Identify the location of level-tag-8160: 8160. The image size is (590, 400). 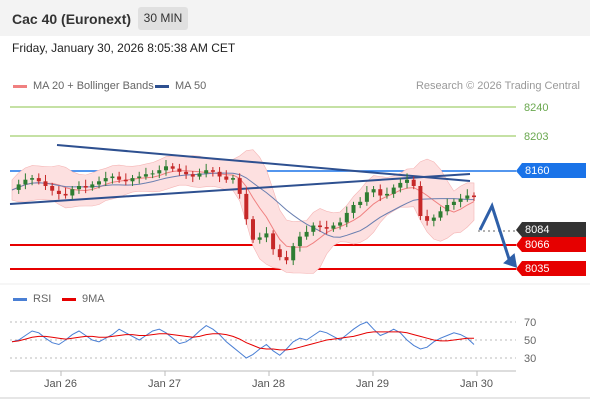
(551, 170).